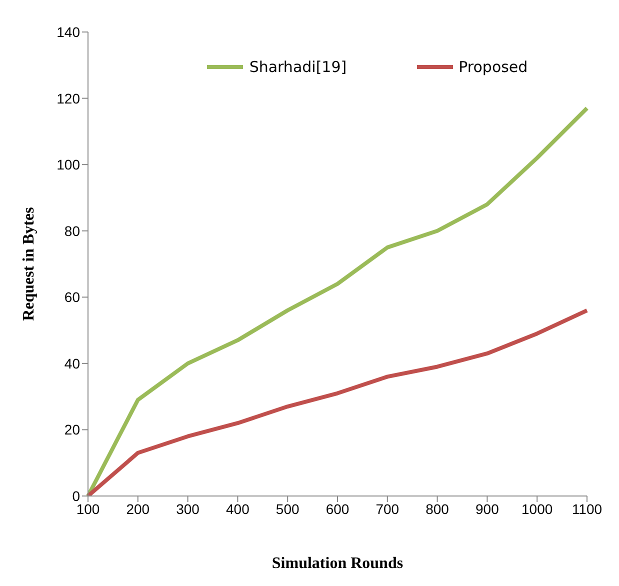  I want to click on x-tick-label: 700, so click(388, 508).